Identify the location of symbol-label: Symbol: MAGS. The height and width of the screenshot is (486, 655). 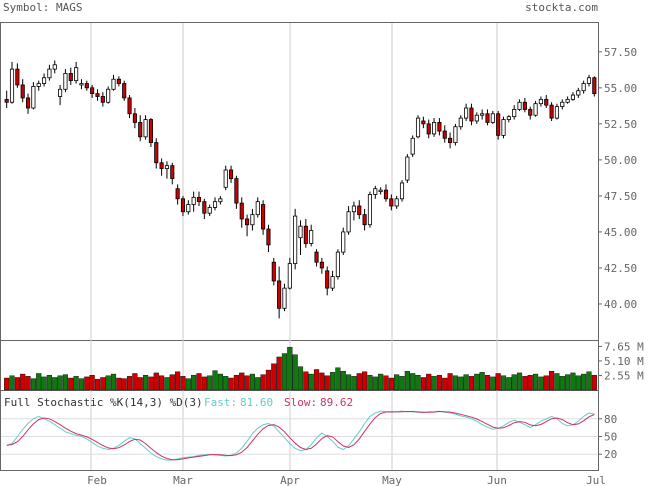
(42, 7).